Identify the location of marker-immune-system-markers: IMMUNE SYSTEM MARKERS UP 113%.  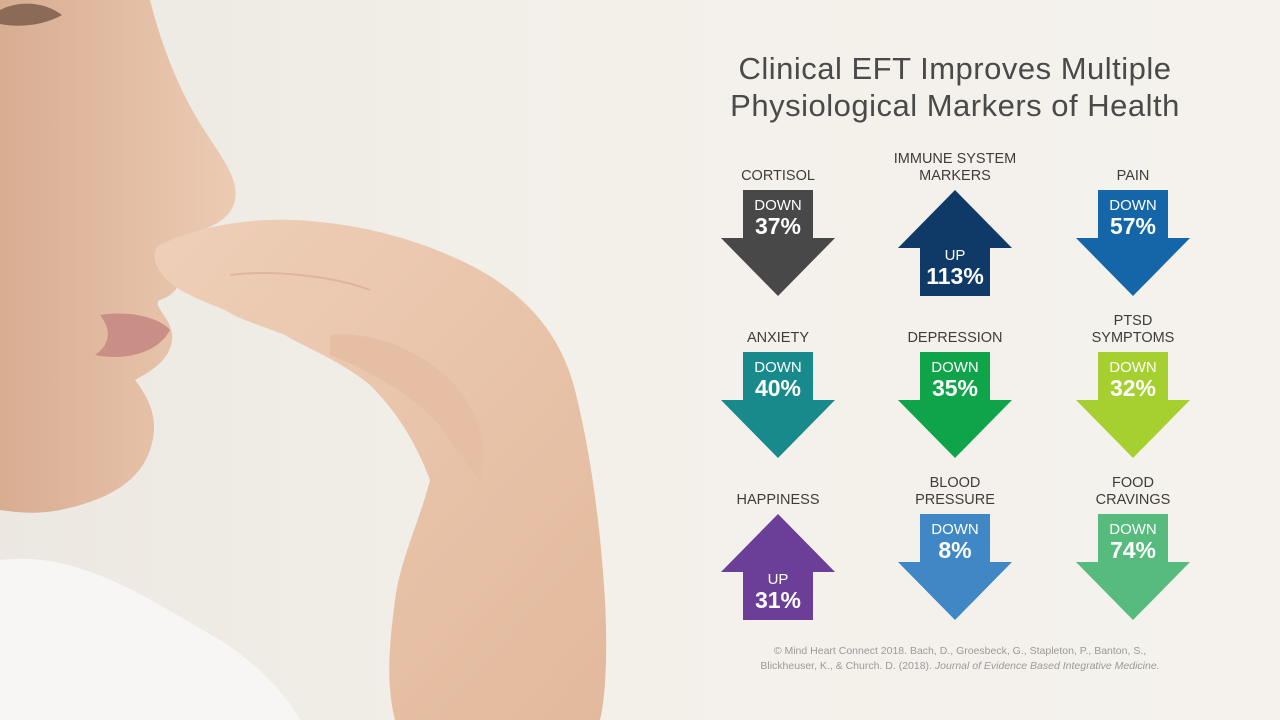
(955, 225).